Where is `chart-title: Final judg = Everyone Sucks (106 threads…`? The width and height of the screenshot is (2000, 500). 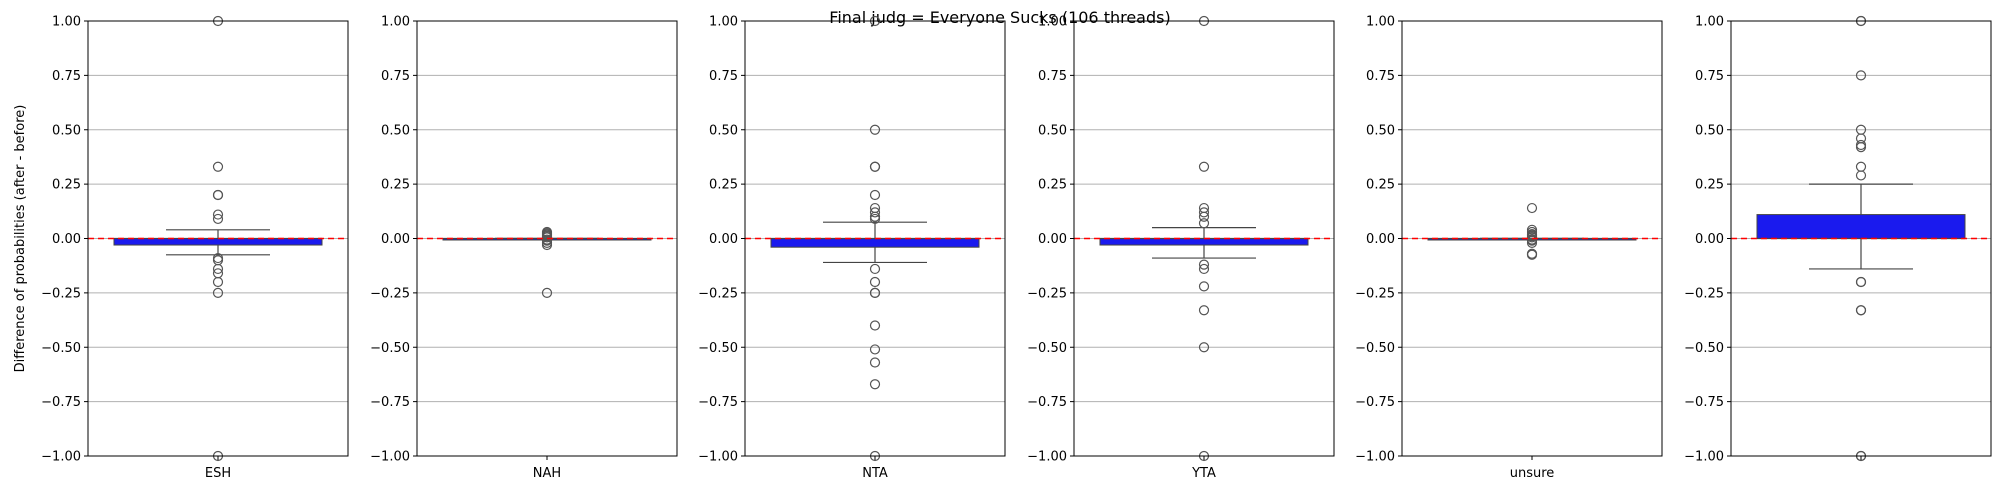 chart-title: Final judg = Everyone Sucks (106 threads… is located at coordinates (999, 17).